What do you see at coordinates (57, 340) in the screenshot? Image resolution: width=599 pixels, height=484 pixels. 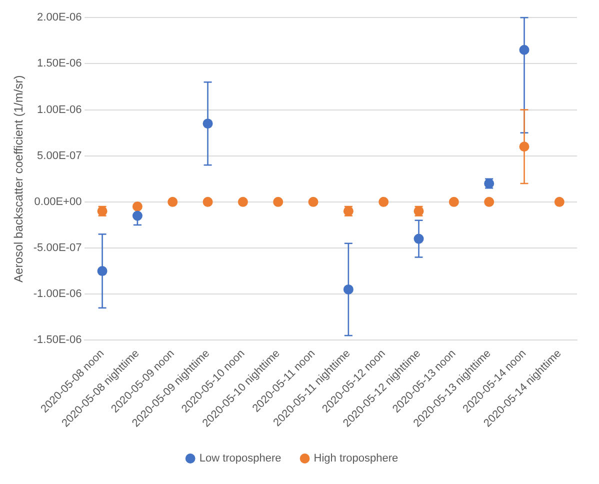 I see `y-tick-label: -1.50E-06` at bounding box center [57, 340].